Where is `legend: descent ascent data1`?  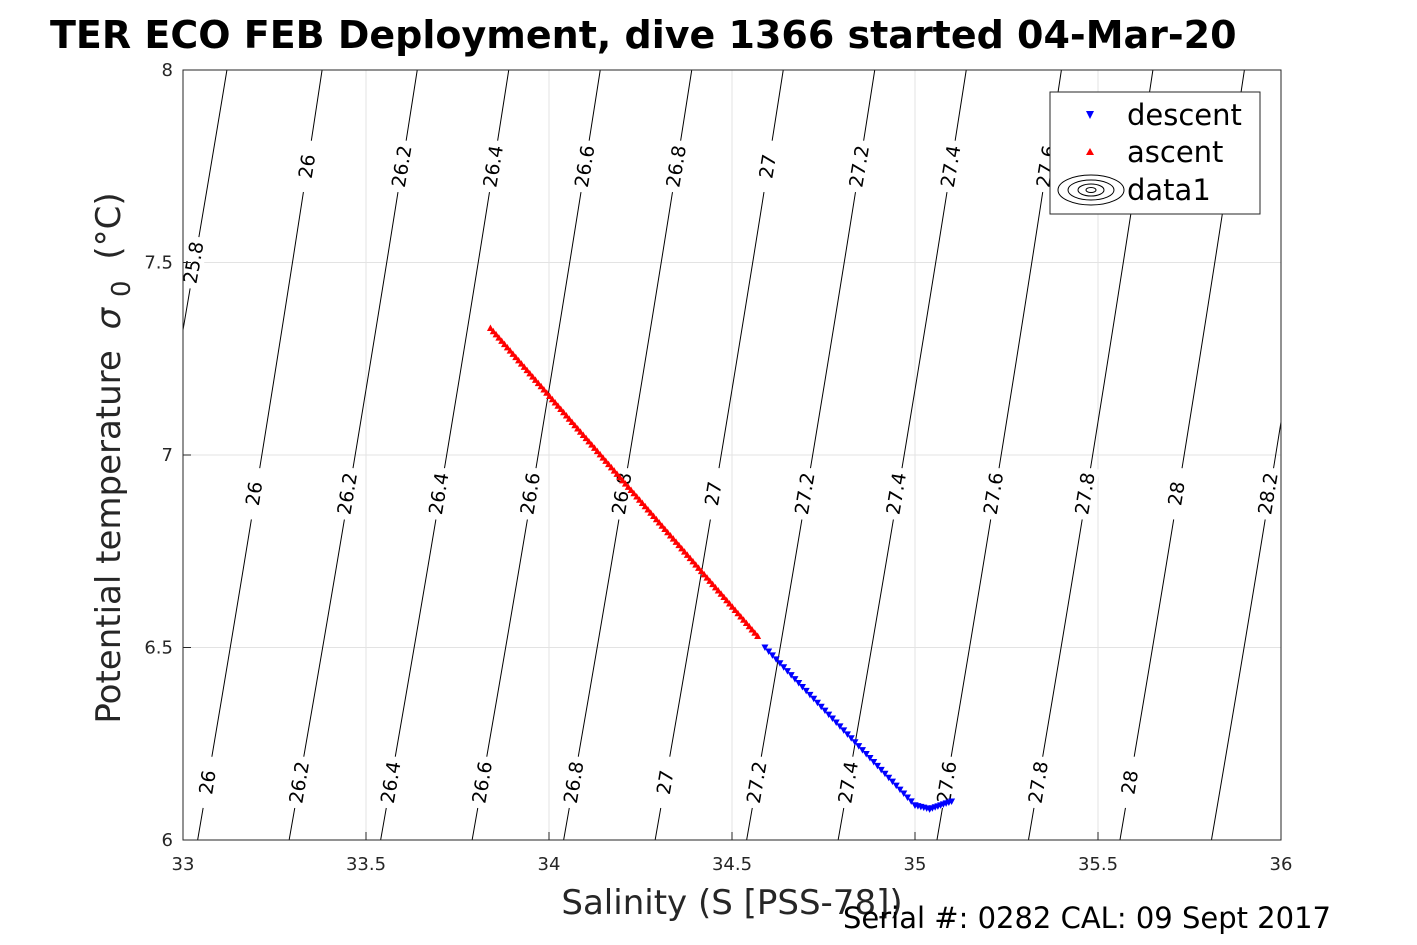
legend: descent ascent data1 is located at coordinates (1155, 153).